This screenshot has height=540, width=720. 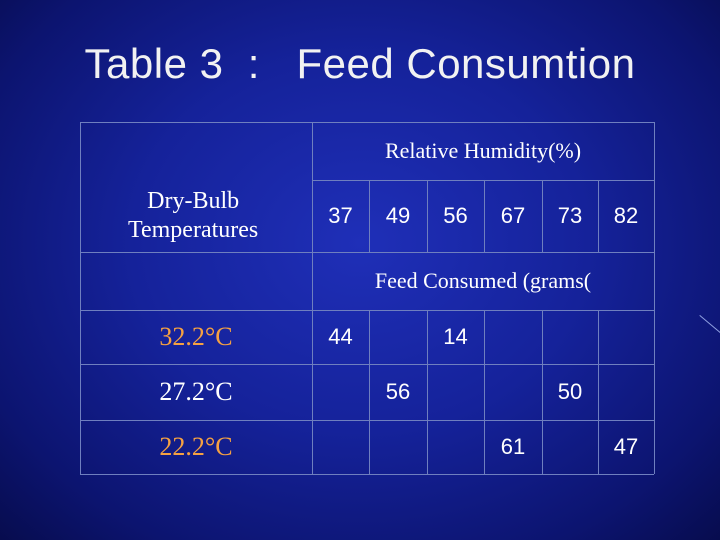 I want to click on temperature-label: 22.2°C, so click(x=196, y=446).